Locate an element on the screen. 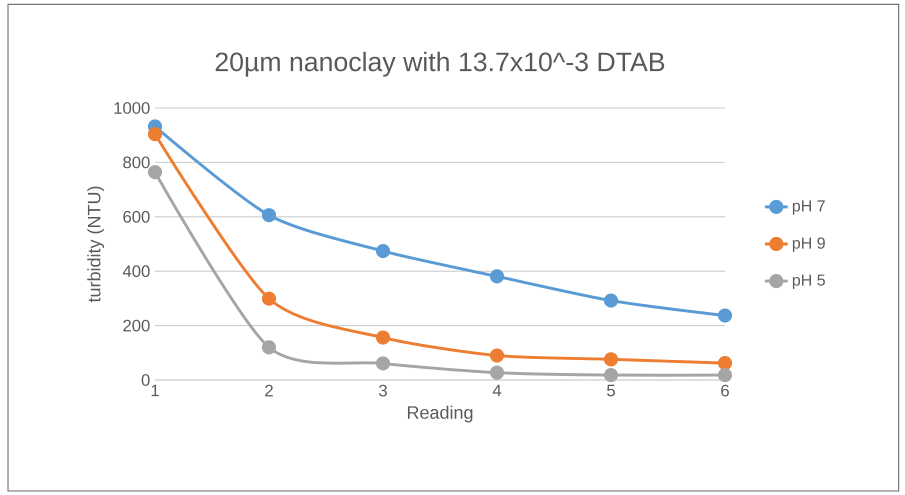 The width and height of the screenshot is (905, 495). legend-label: pH 9 is located at coordinates (808, 244).